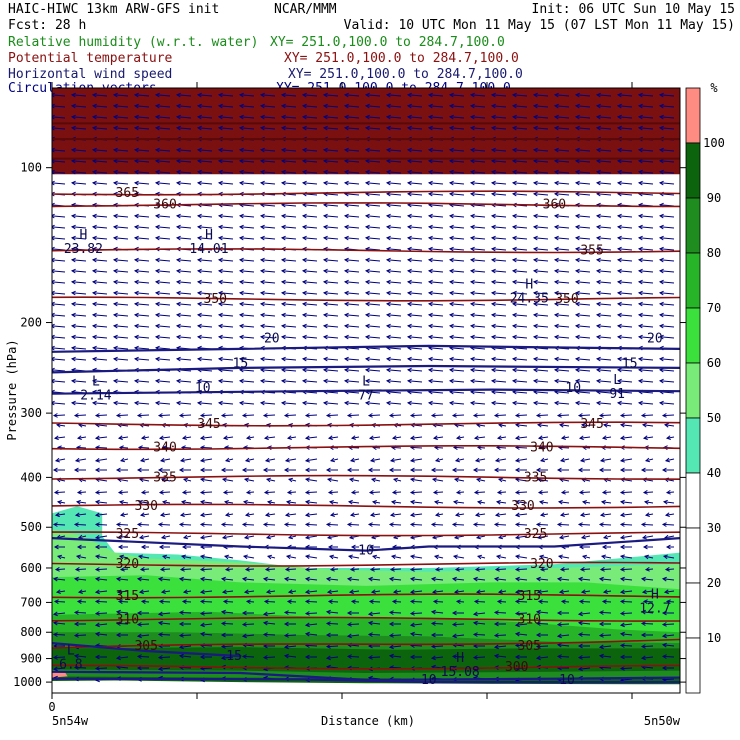 This screenshot has height=740, width=740. Describe the element at coordinates (27, 682) in the screenshot. I see `y-tick-label-1000: 1000` at that location.